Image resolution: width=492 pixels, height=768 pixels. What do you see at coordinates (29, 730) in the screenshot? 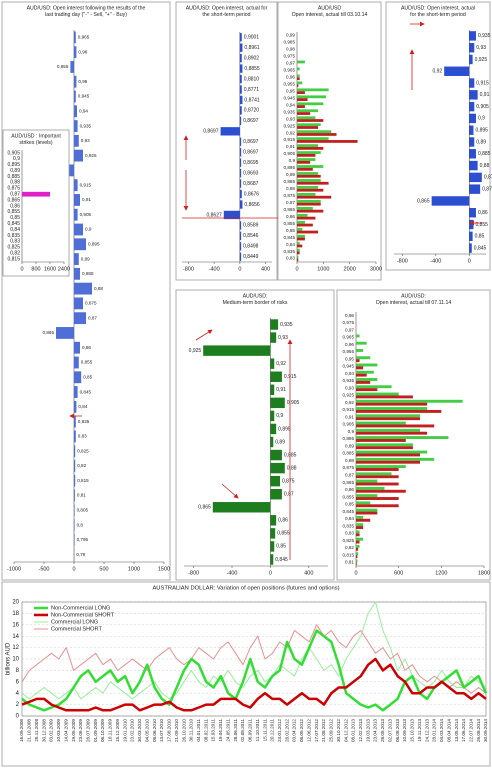
I see `x-tick-label: 21.10.2008` at bounding box center [29, 730].